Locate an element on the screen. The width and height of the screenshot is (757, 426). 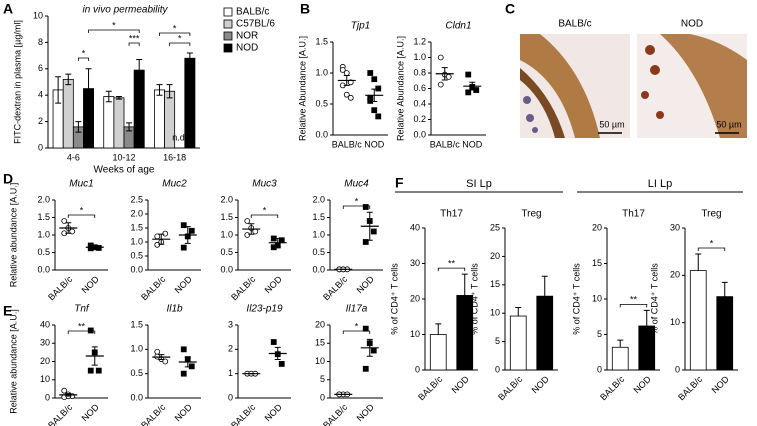
panel-label: F is located at coordinates (399, 183).